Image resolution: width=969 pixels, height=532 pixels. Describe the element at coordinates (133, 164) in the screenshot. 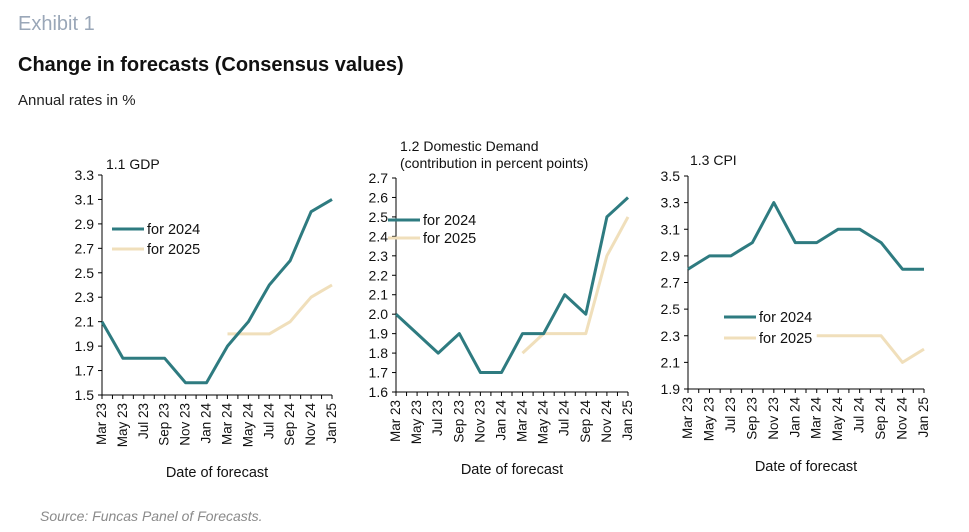

I see `panel-title: 1.1 GDP` at that location.